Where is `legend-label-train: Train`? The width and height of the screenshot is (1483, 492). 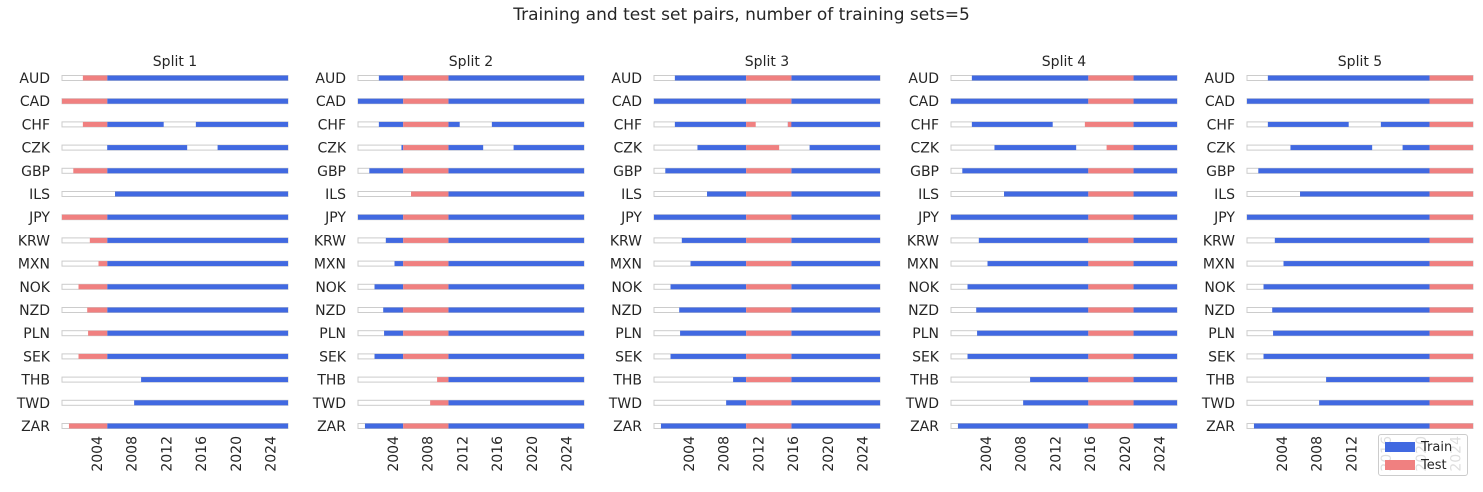 legend-label-train: Train is located at coordinates (1437, 447).